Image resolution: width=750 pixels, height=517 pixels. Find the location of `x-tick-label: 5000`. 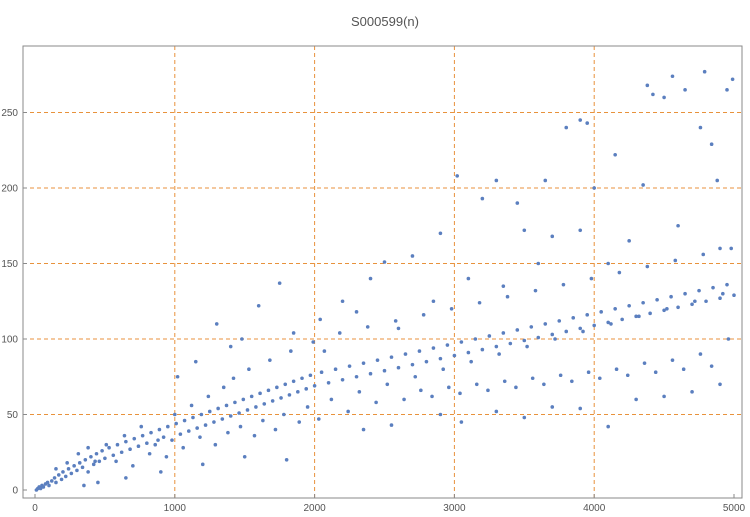

x-tick-label: 5000 is located at coordinates (734, 508).